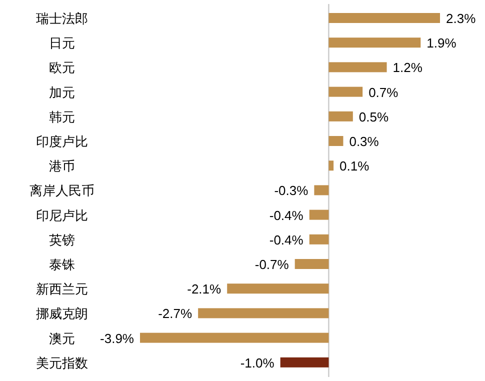  Describe the element at coordinates (355, 166) in the screenshot. I see `data-label: 0.1%` at that location.